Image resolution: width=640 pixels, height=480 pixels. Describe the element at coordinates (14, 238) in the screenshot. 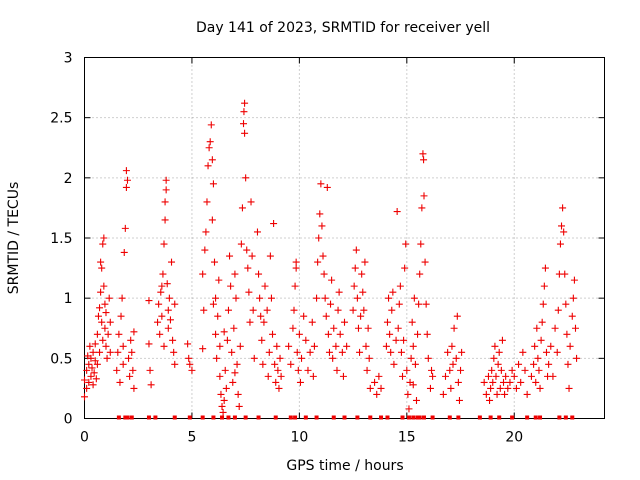

I see `y-axis-label: SRMTID / TECUs` at that location.